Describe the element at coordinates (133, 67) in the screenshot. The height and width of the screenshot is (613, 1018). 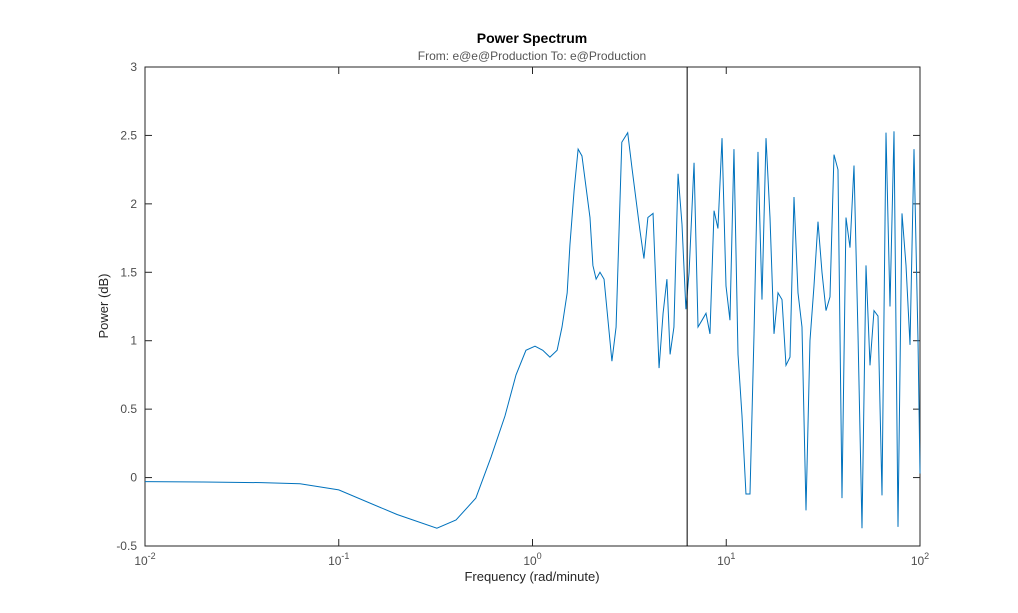
I see `y-tick-label: 3` at that location.